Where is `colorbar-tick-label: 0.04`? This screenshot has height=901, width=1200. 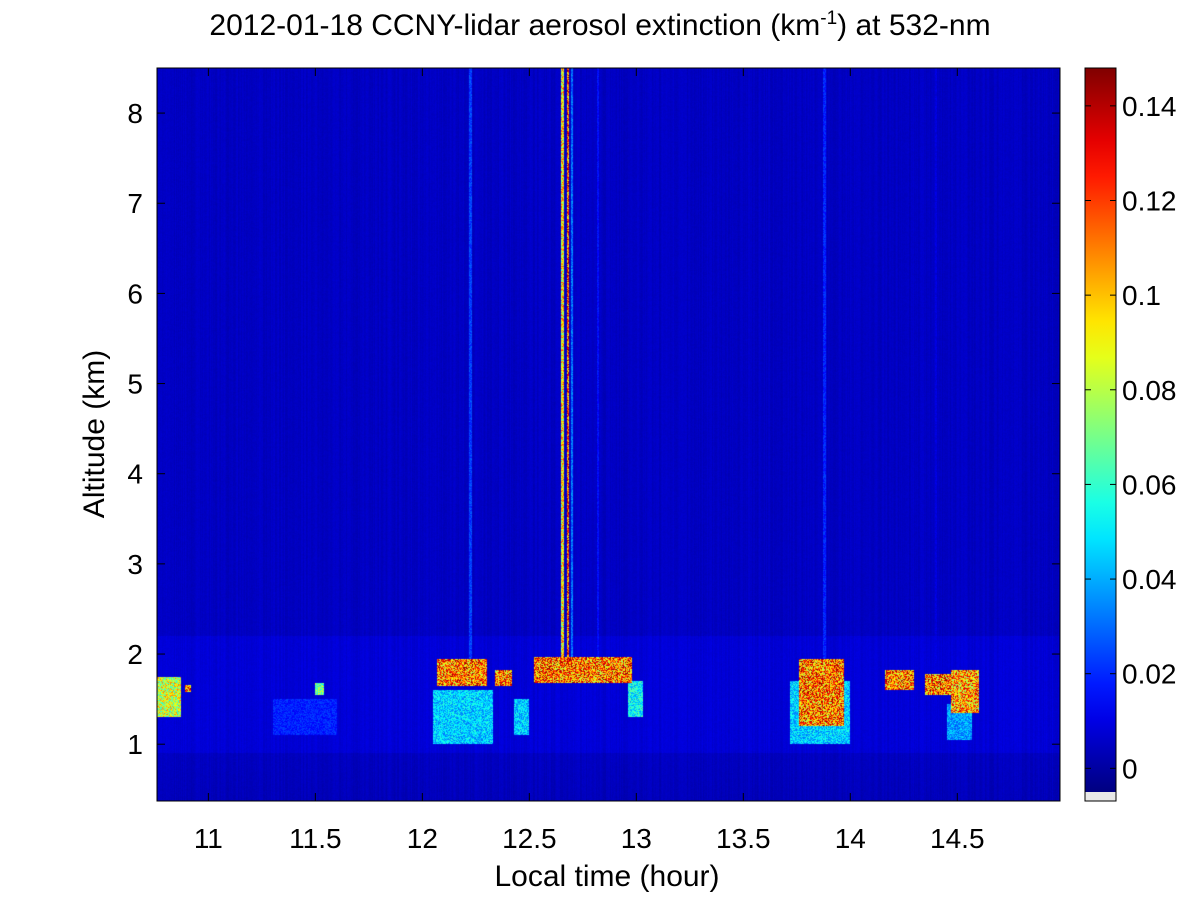 colorbar-tick-label: 0.04 is located at coordinates (1149, 579).